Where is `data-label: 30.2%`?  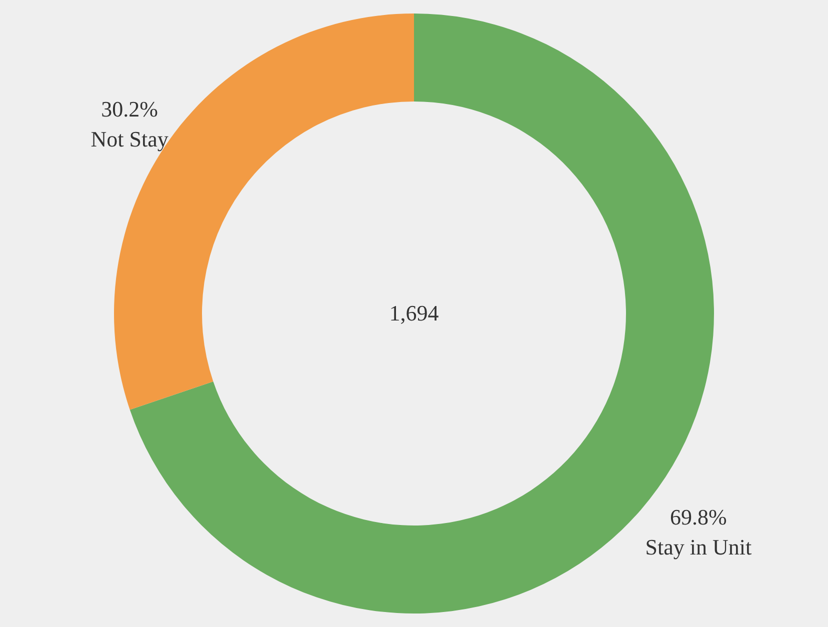 data-label: 30.2% is located at coordinates (129, 109).